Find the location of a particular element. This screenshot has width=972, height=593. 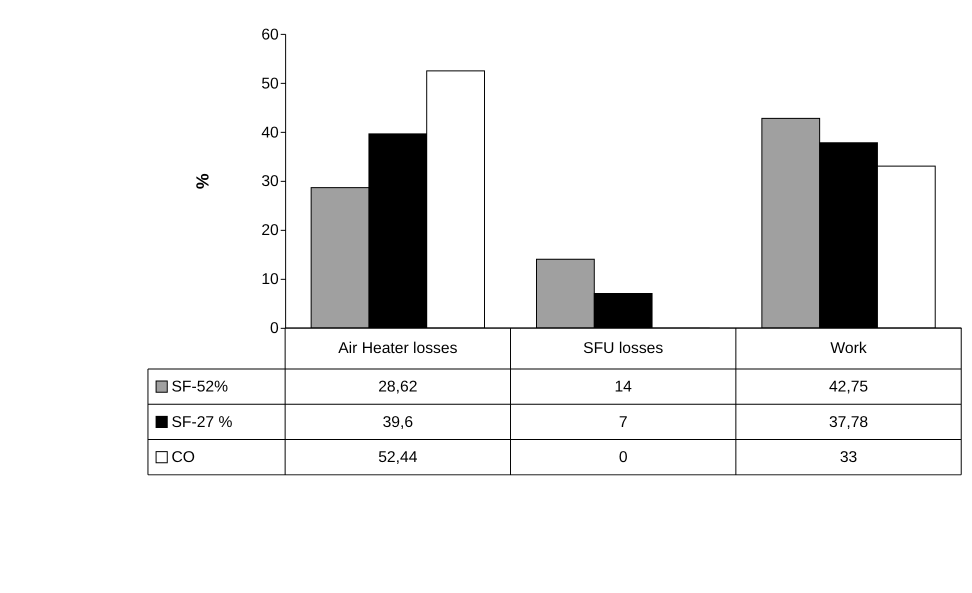

data-label: 33 is located at coordinates (849, 457).